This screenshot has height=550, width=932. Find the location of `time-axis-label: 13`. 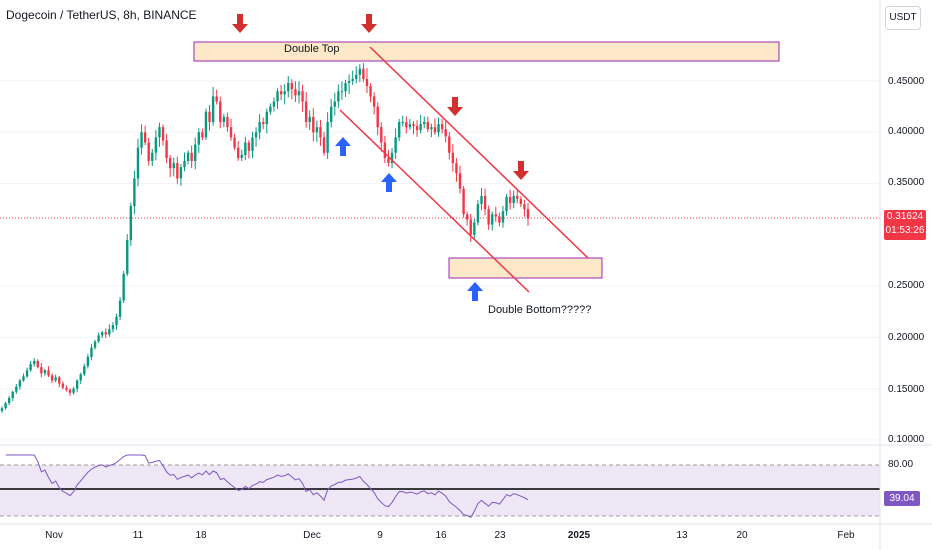

time-axis-label: 13 is located at coordinates (682, 535).